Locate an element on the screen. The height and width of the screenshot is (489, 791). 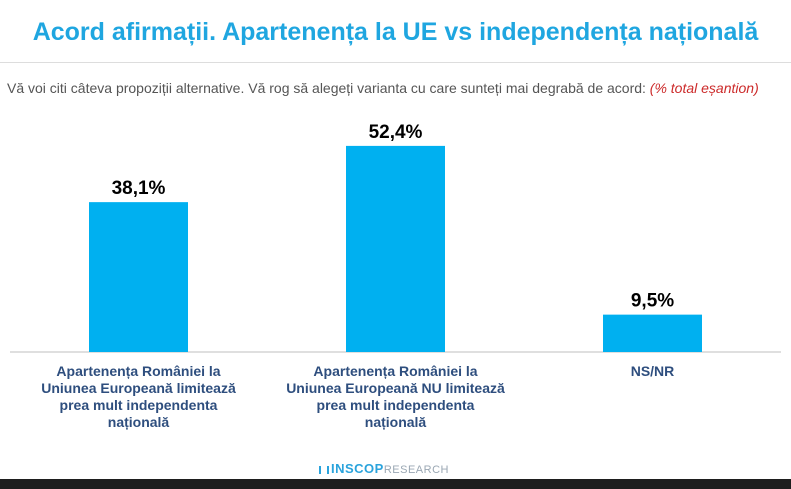
data-label-2: 52,4% is located at coordinates (396, 132).